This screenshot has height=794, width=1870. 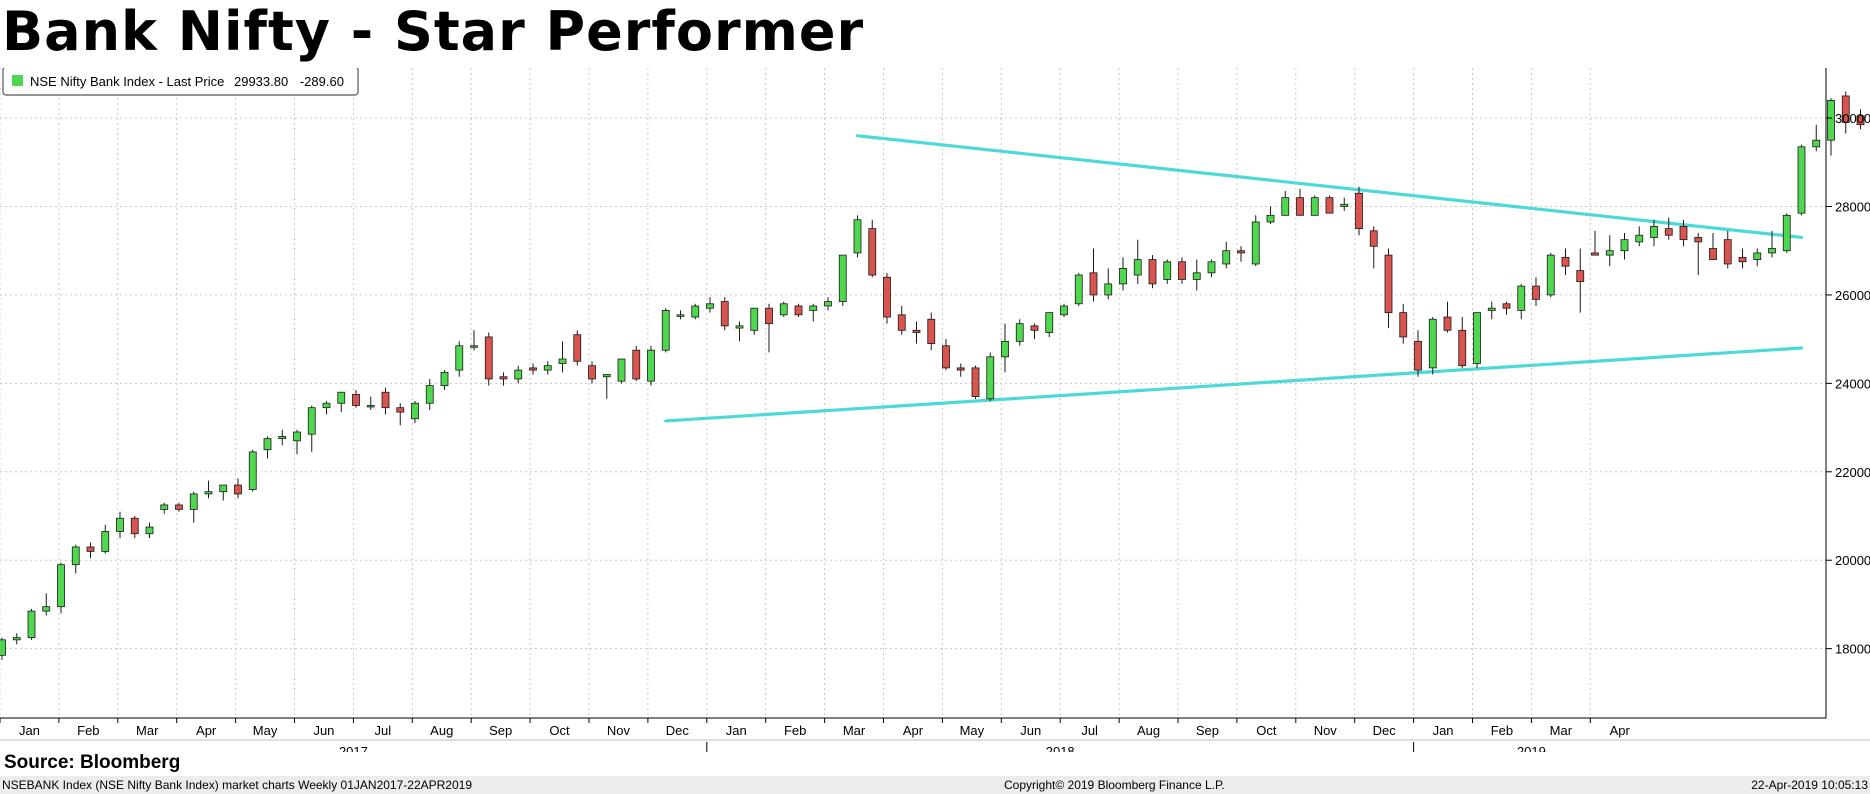 I want to click on trendline, so click(x=1234, y=384).